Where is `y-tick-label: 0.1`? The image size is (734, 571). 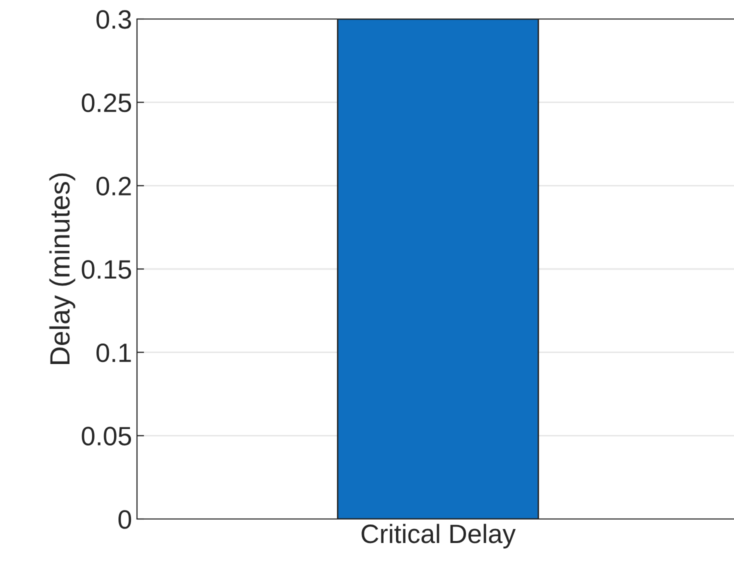
y-tick-label: 0.1 is located at coordinates (113, 352).